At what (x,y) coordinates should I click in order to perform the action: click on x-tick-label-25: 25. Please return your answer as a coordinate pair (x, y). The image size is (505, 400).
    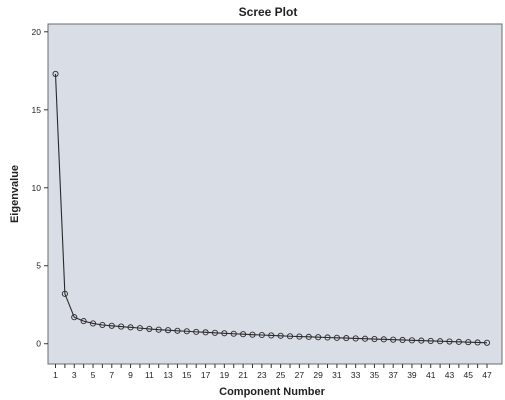
    Looking at the image, I should click on (281, 375).